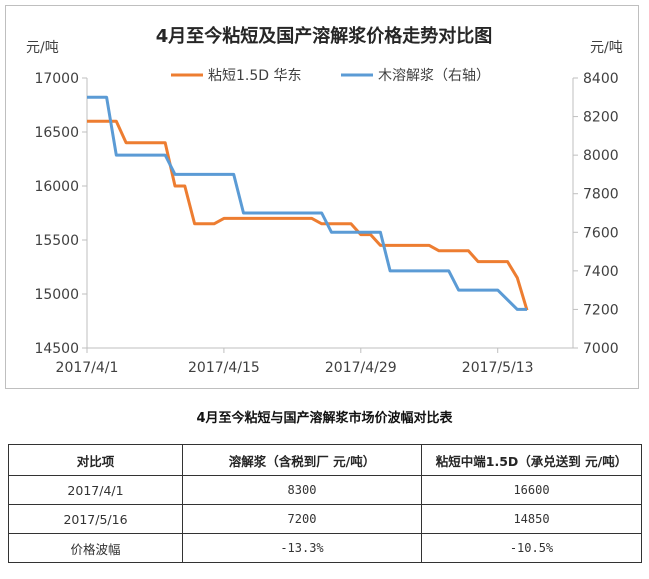 This screenshot has height=579, width=649. What do you see at coordinates (56, 187) in the screenshot?
I see `left-tick-label: 16000` at bounding box center [56, 187].